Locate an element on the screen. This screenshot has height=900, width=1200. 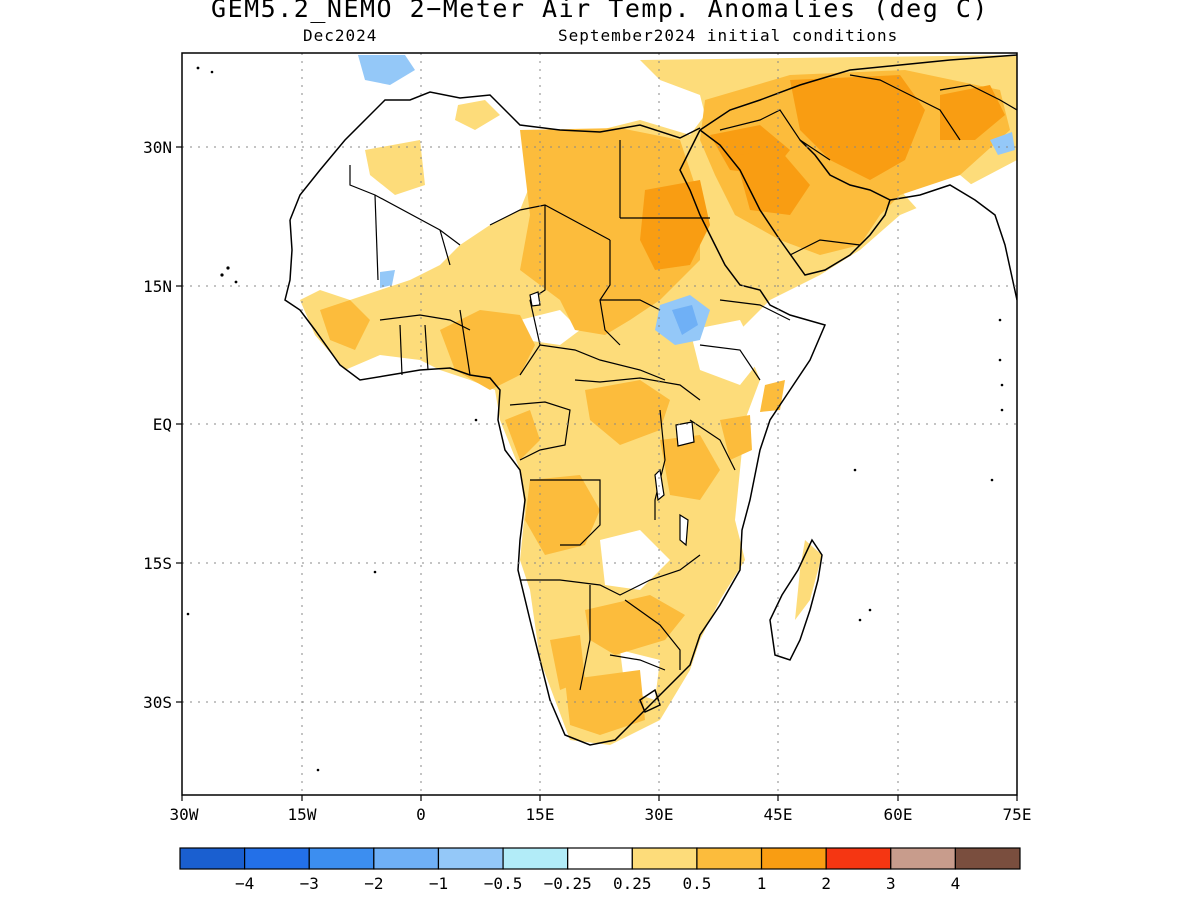
lat-label: 15S is located at coordinates (157, 563).